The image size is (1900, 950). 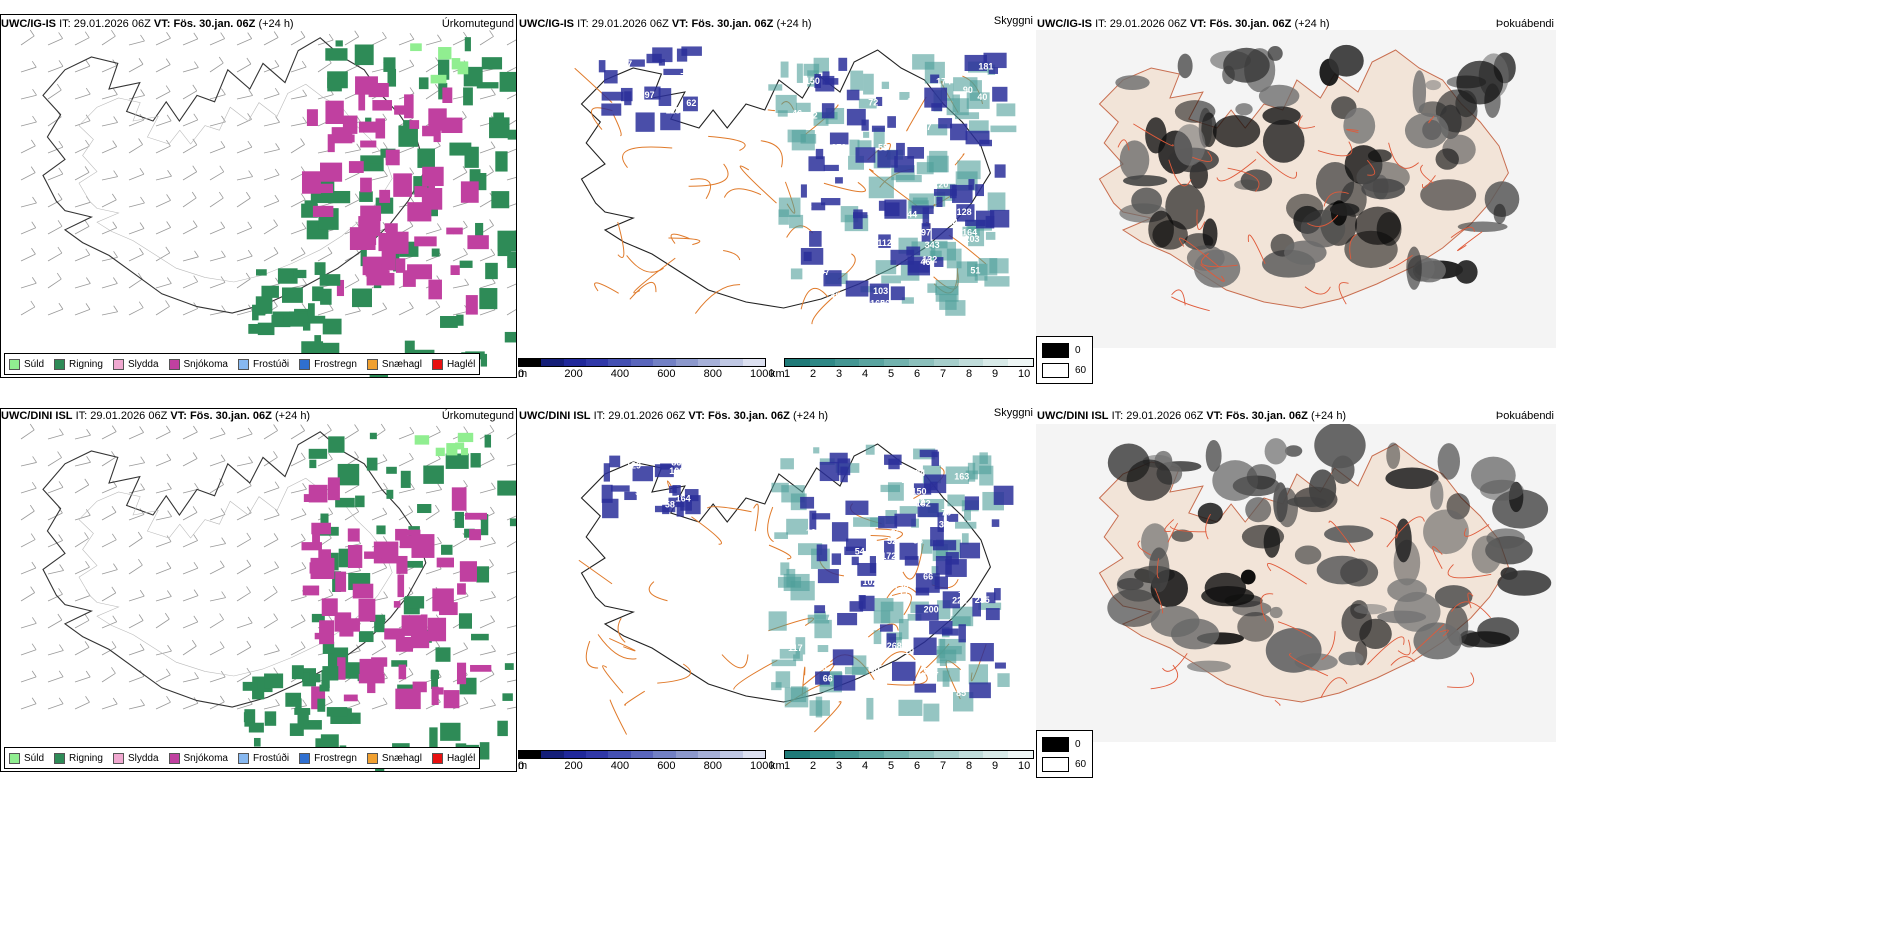 What do you see at coordinates (691, 103) in the screenshot?
I see `ceiling-label: 62` at bounding box center [691, 103].